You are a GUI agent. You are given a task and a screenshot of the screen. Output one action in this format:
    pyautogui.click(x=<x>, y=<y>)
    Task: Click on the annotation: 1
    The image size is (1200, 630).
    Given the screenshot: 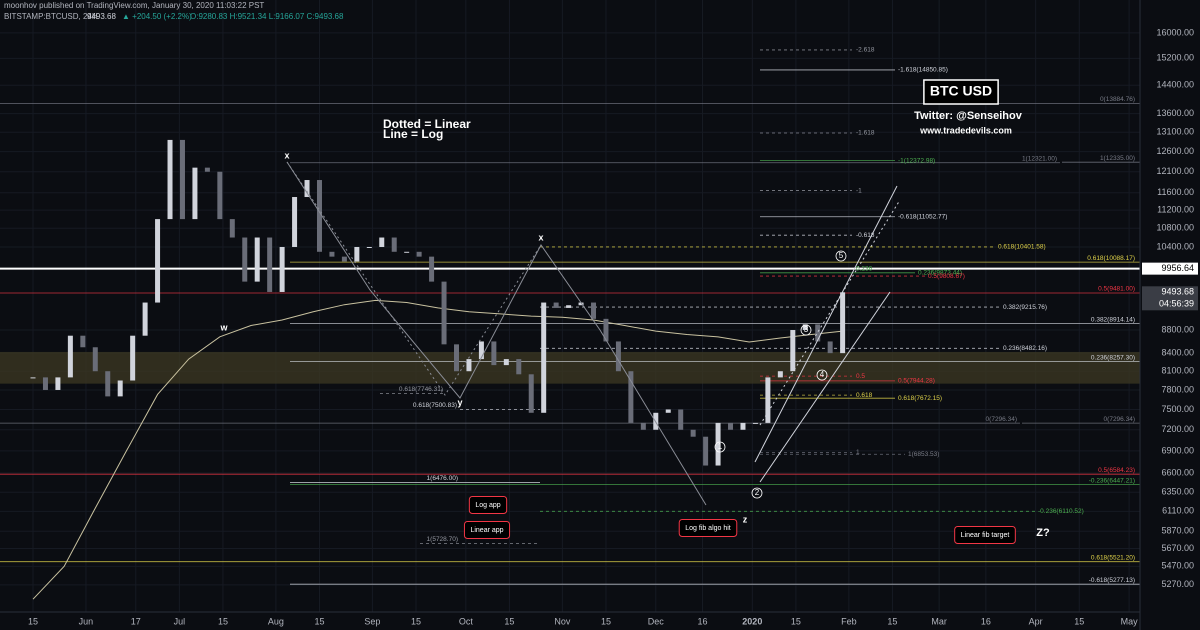 What is the action you would take?
    pyautogui.click(x=720, y=446)
    